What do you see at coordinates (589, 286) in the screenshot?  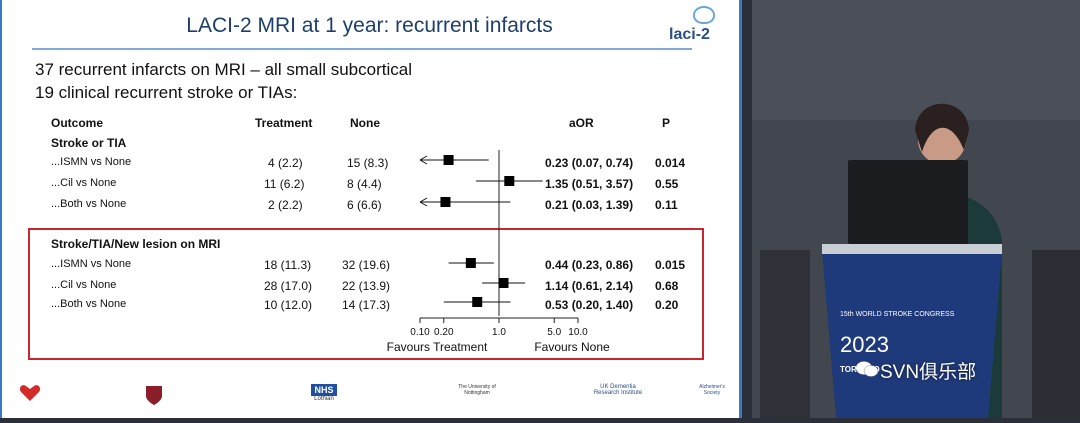 I see `row-aor: 1.14 (0.61, 2.14)` at bounding box center [589, 286].